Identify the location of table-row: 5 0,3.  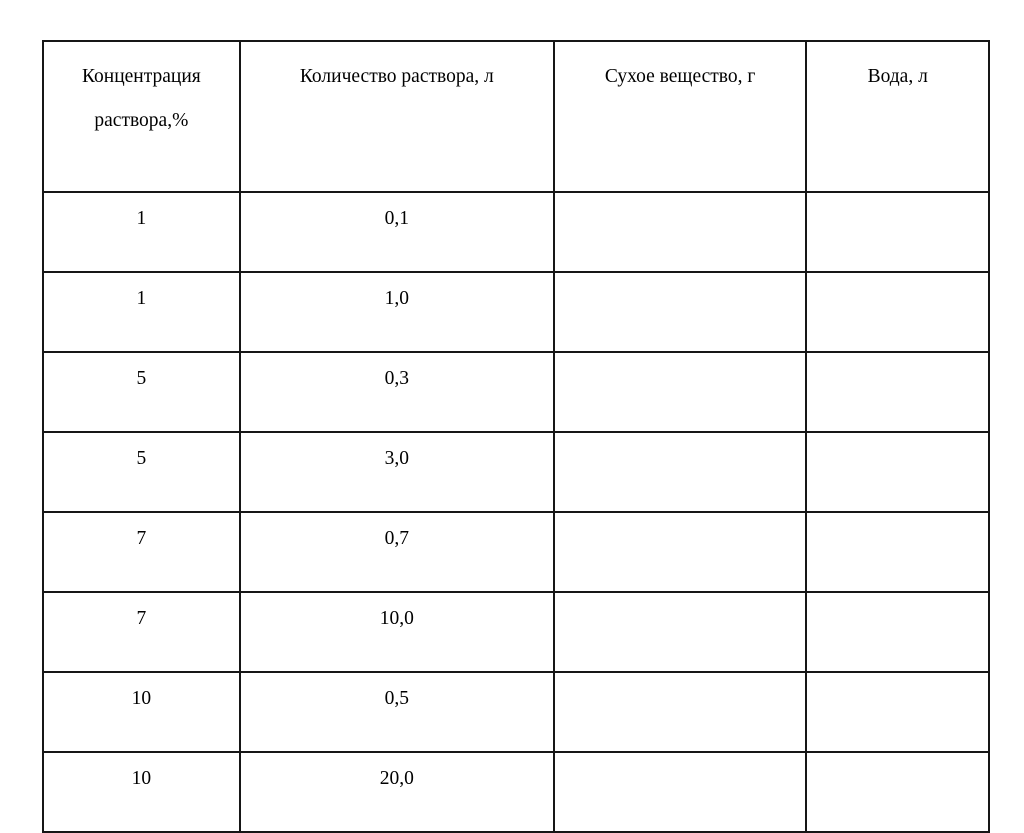
(516, 392).